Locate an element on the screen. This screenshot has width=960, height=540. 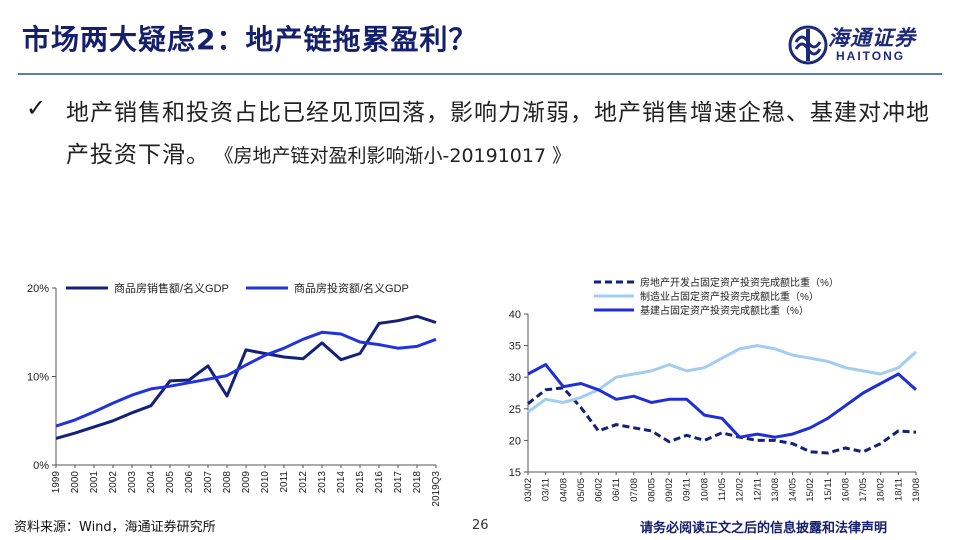
chart1-x-tick-label: 12/02 is located at coordinates (740, 490).